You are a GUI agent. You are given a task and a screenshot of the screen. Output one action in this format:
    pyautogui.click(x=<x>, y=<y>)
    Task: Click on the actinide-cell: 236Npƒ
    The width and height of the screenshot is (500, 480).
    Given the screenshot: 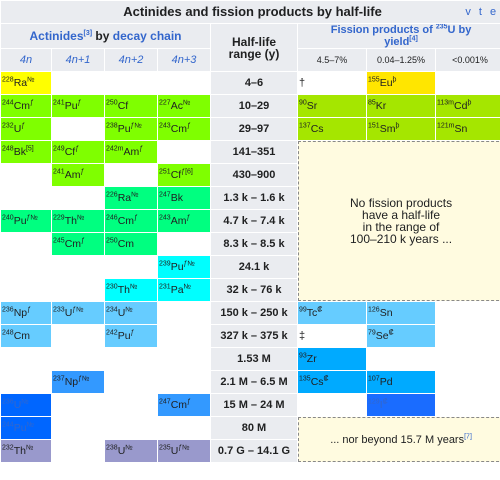 What is the action you would take?
    pyautogui.click(x=26, y=313)
    